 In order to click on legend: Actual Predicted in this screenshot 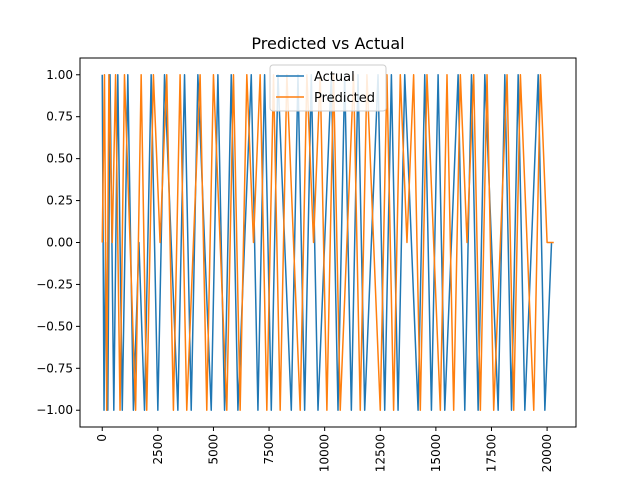, I will do `click(328, 88)`.